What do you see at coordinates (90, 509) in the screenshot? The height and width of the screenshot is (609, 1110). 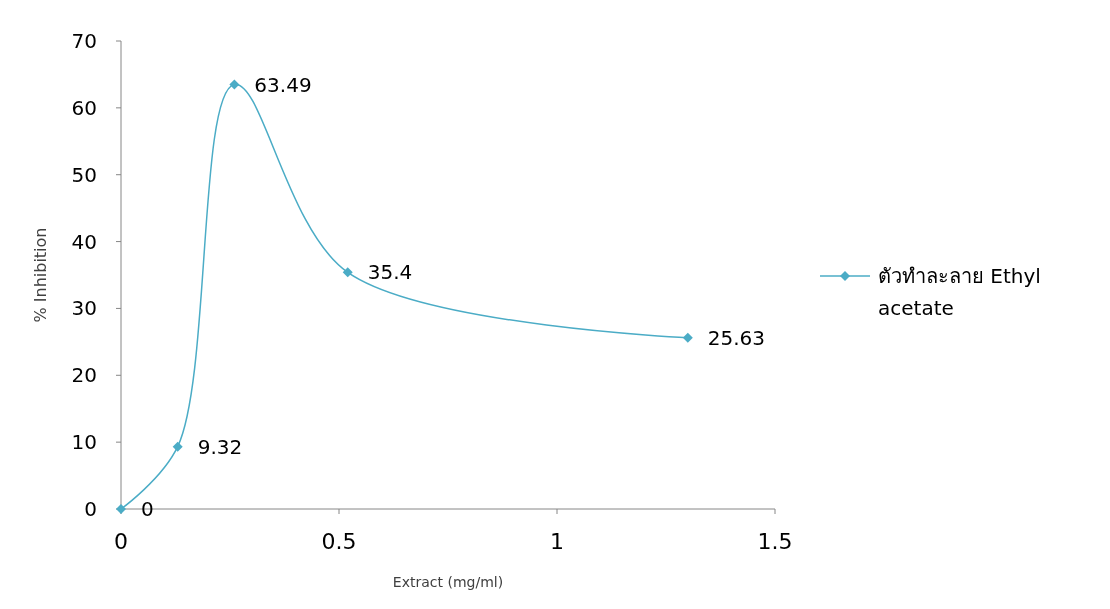 I see `y-tick-label: 0` at bounding box center [90, 509].